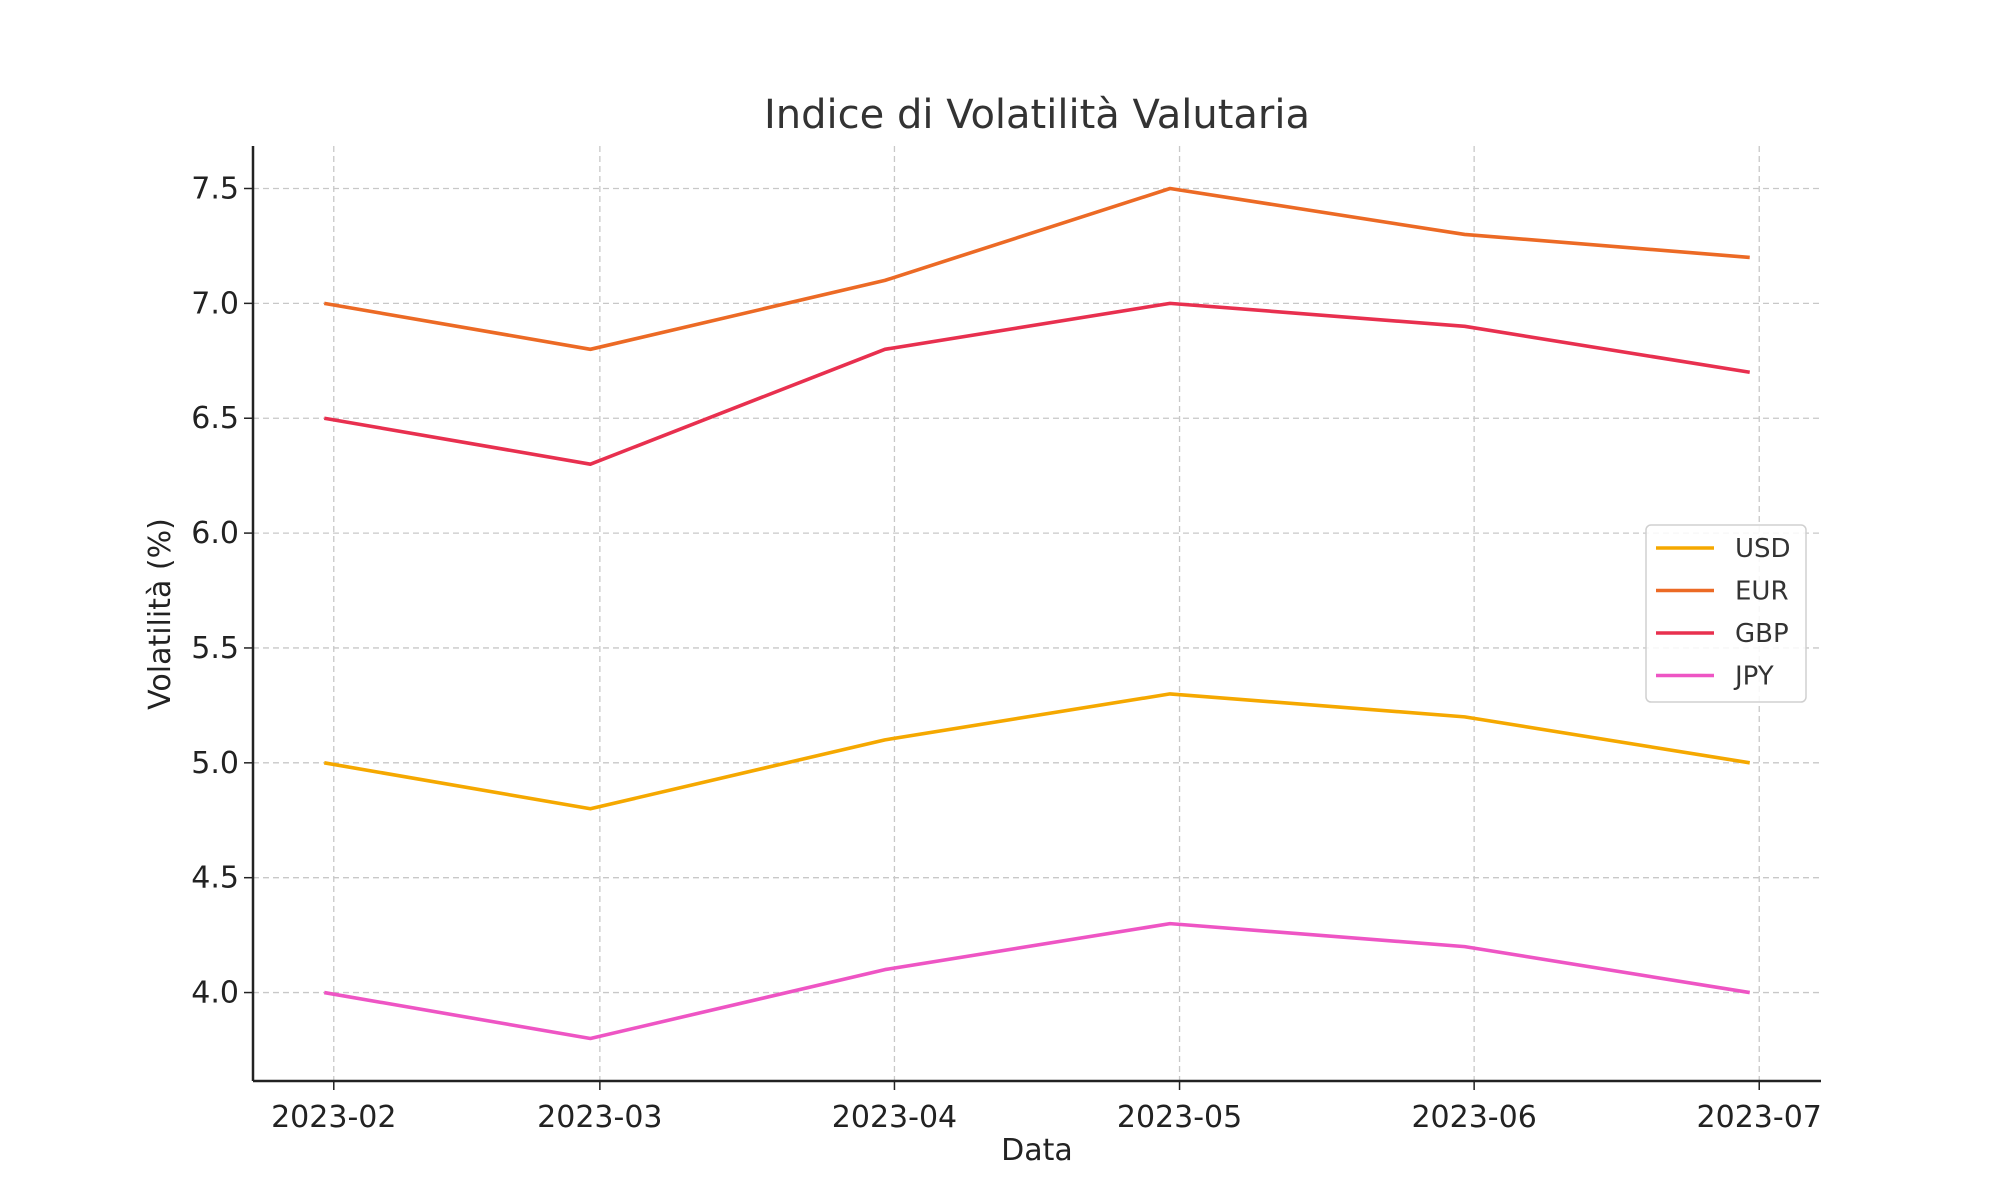 This screenshot has width=2000, height=1204. Describe the element at coordinates (215, 648) in the screenshot. I see `y-tick-label: 5.5` at that location.